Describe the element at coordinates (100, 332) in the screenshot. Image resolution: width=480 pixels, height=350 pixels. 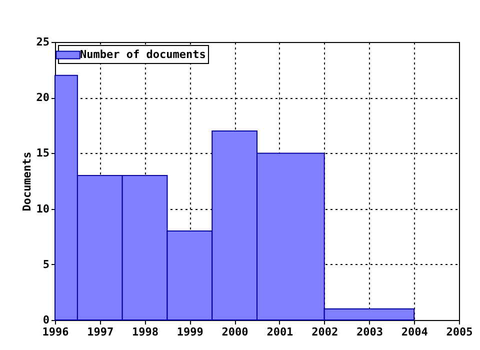
I see `x-tick-label: 1997` at that location.